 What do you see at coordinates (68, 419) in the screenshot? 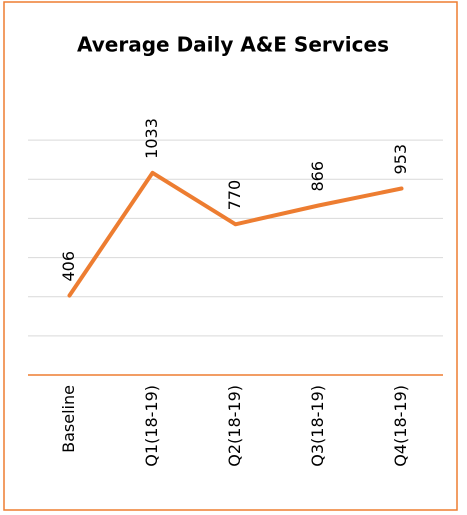
I see `x-tick-label: Baseline` at bounding box center [68, 419].